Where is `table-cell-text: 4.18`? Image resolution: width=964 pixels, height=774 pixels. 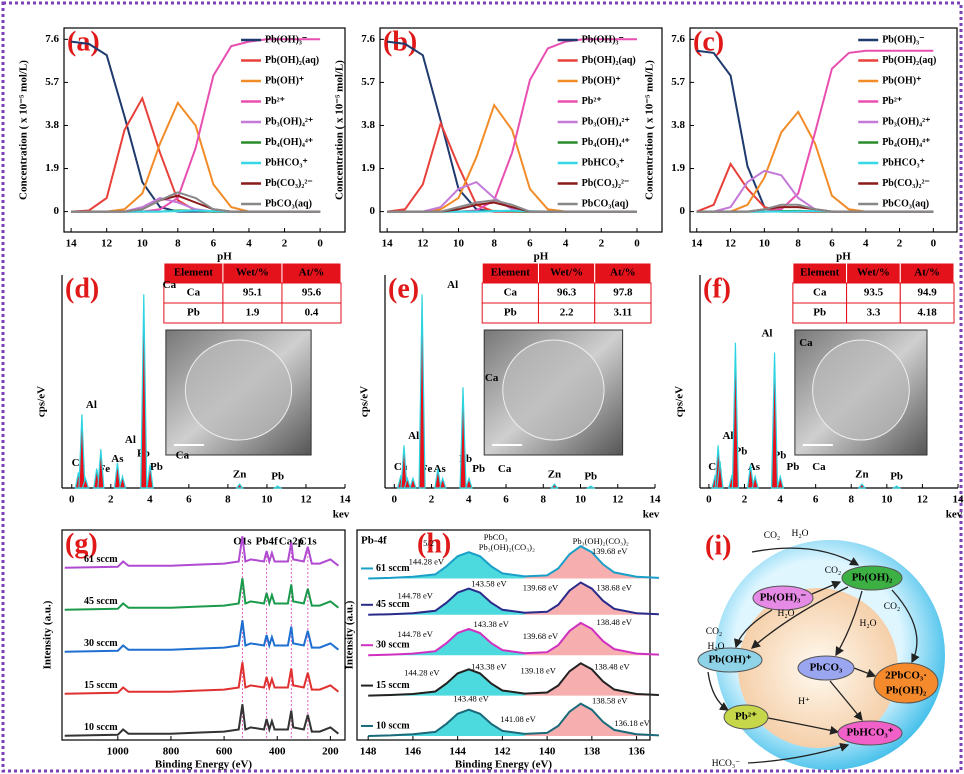 table-cell-text: 4.18 is located at coordinates (928, 313).